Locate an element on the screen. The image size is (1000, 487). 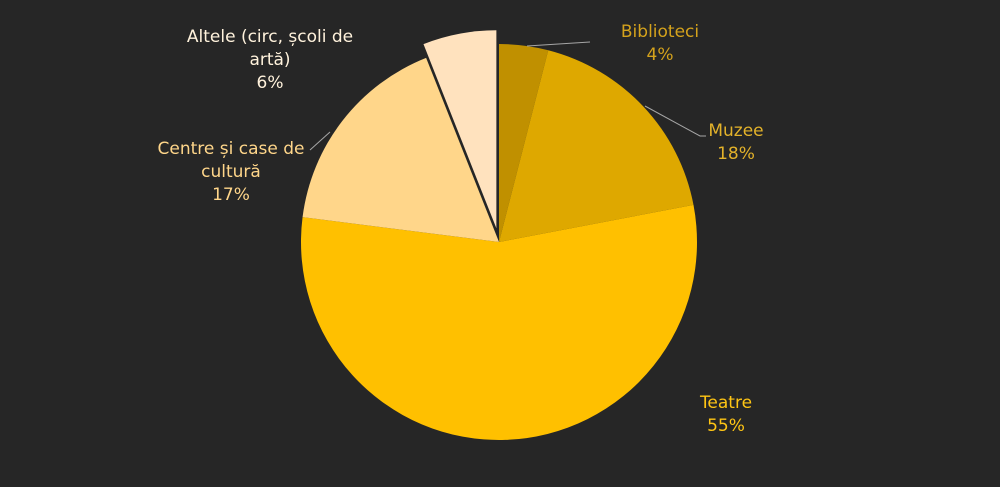
leader-line-muzee is located at coordinates (675, 121).